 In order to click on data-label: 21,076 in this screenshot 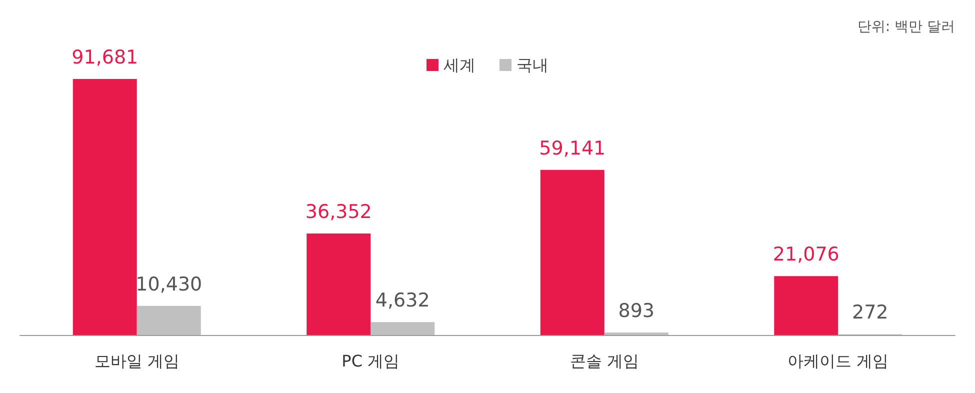, I will do `click(806, 255)`.